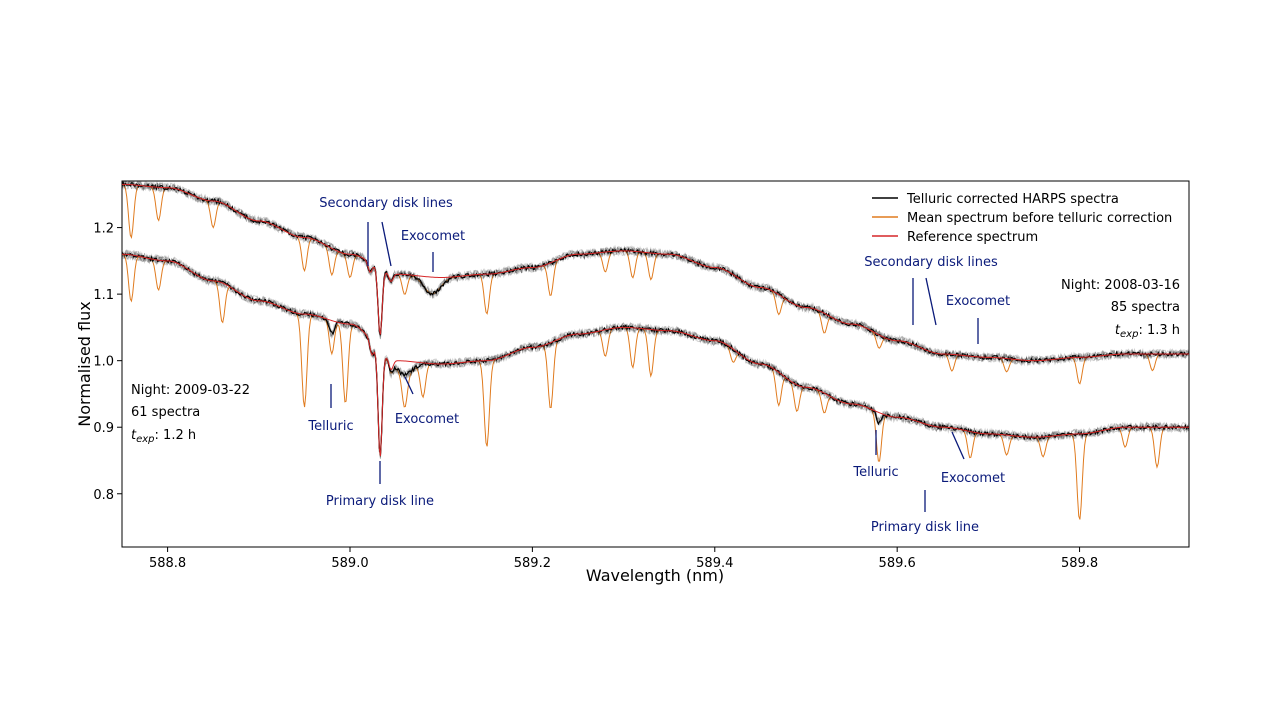 This screenshot has height=721, width=1279. I want to click on label-primary-right: Primary disk line, so click(925, 527).